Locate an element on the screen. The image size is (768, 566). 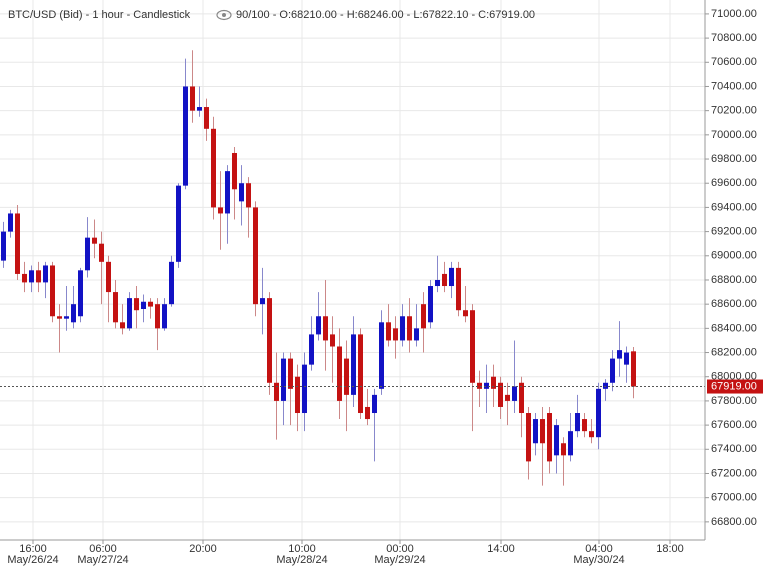
y-tick-label: 70800.00 is located at coordinates (734, 38).